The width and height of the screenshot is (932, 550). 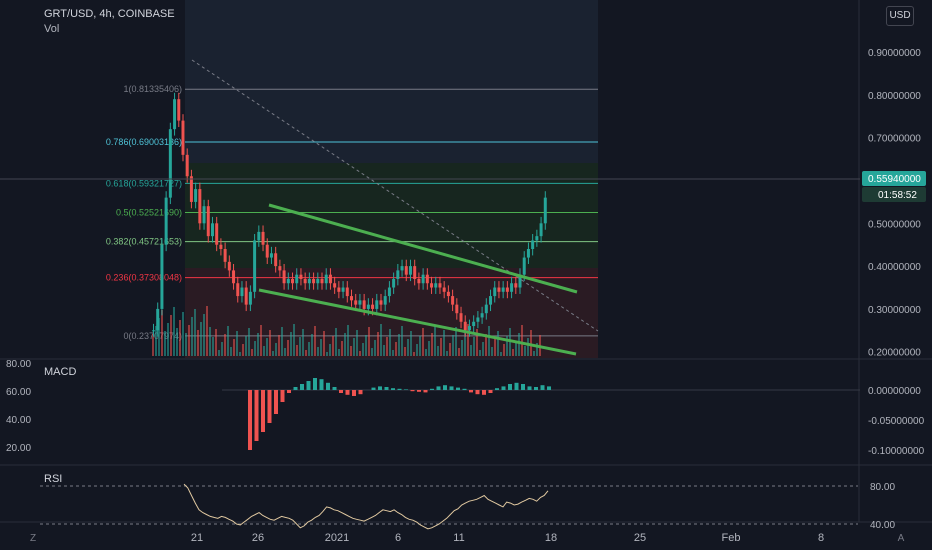 I want to click on price-axis-label: 0.70000000, so click(x=894, y=139).